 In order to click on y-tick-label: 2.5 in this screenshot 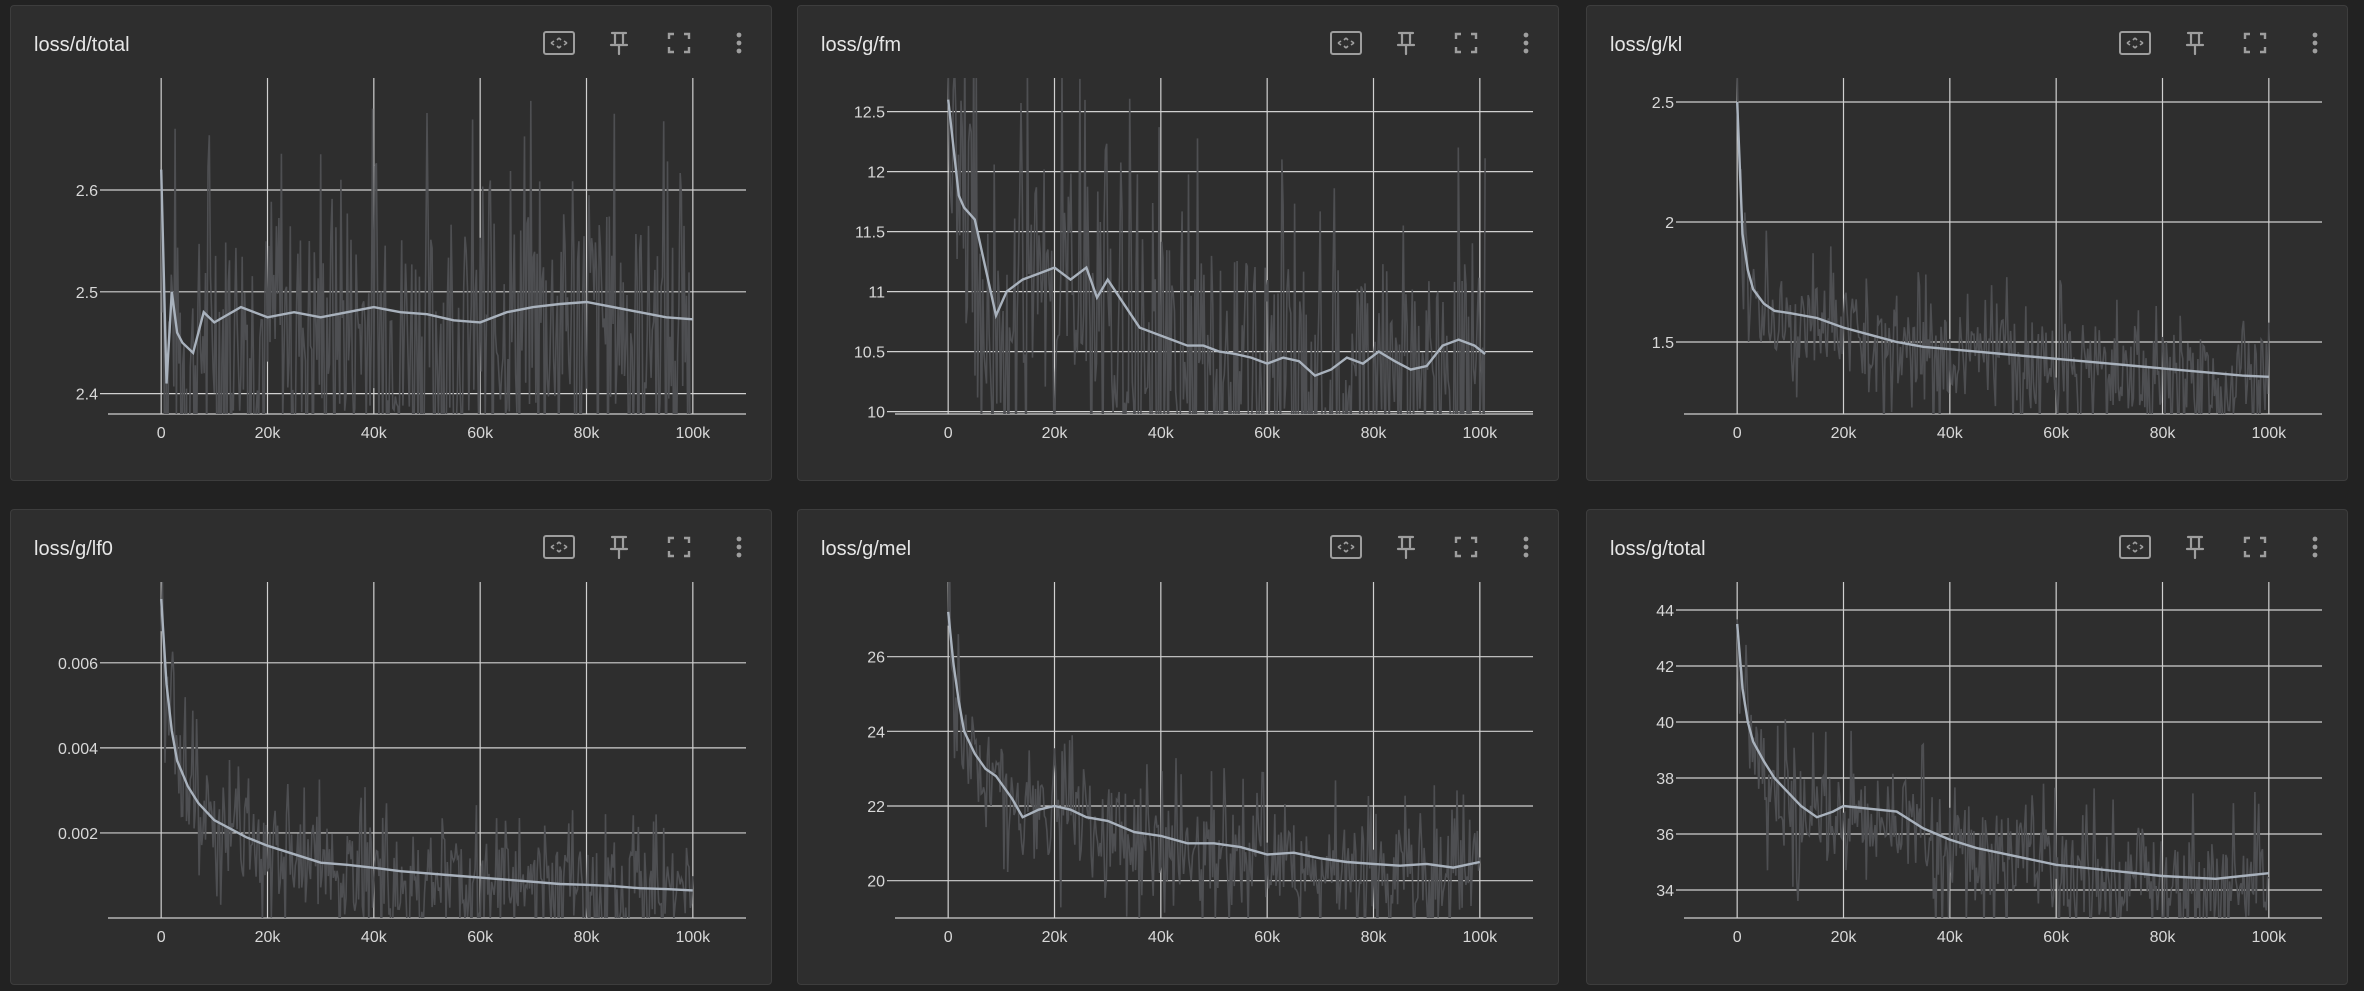, I will do `click(1663, 103)`.